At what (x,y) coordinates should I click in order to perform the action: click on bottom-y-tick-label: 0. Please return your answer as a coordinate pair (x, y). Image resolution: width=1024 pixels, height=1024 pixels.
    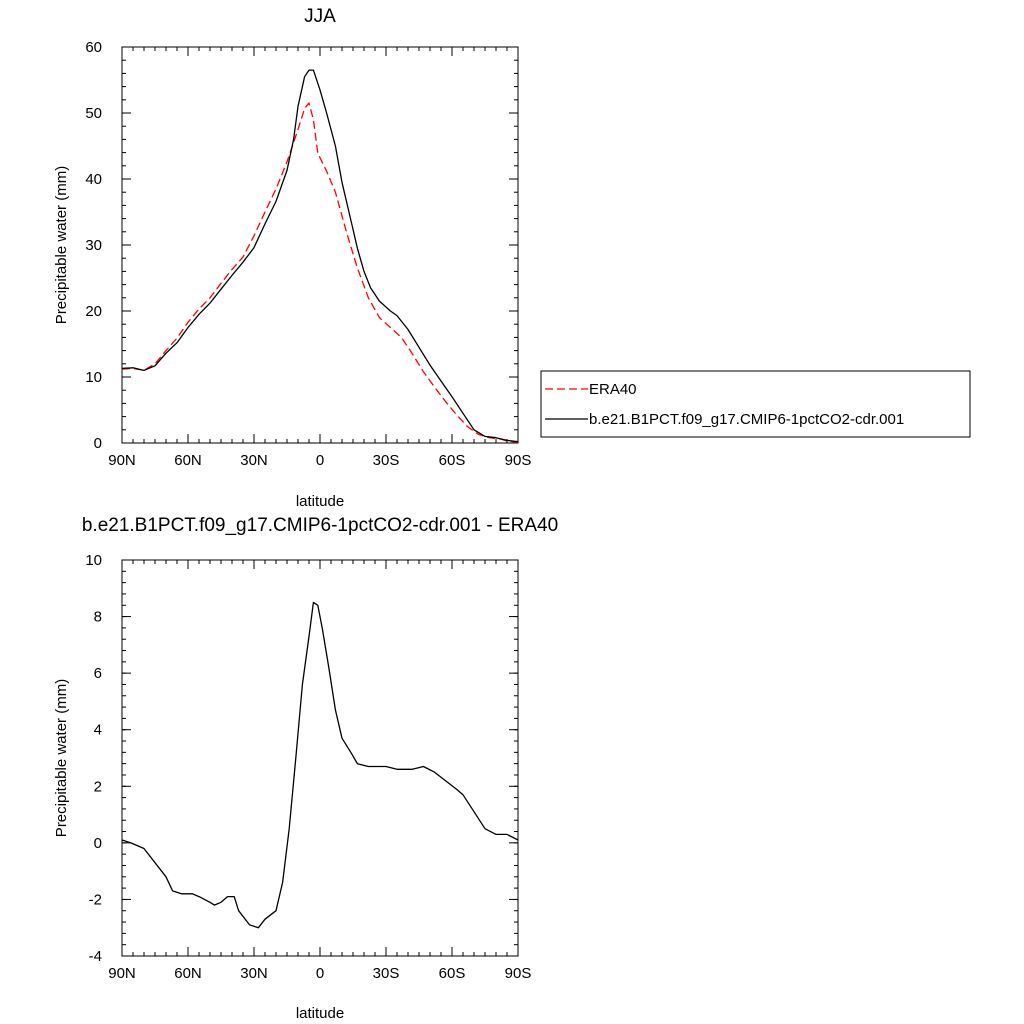
    Looking at the image, I should click on (98, 843).